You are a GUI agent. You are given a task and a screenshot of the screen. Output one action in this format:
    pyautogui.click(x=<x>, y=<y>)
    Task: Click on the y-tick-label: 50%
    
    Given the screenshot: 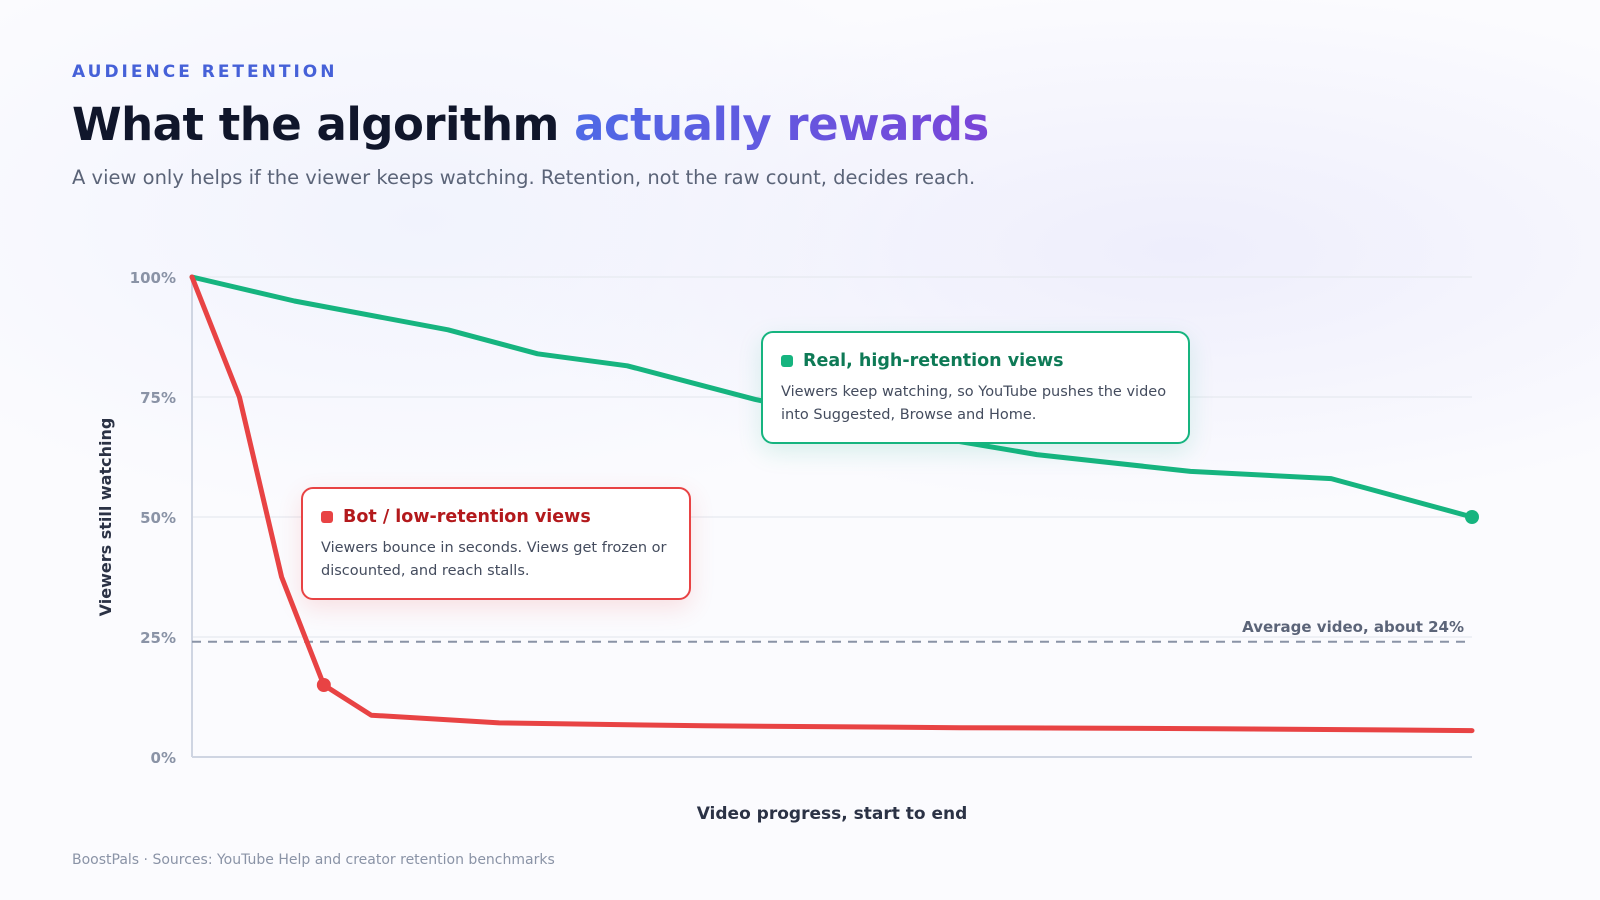 What is the action you would take?
    pyautogui.click(x=158, y=518)
    